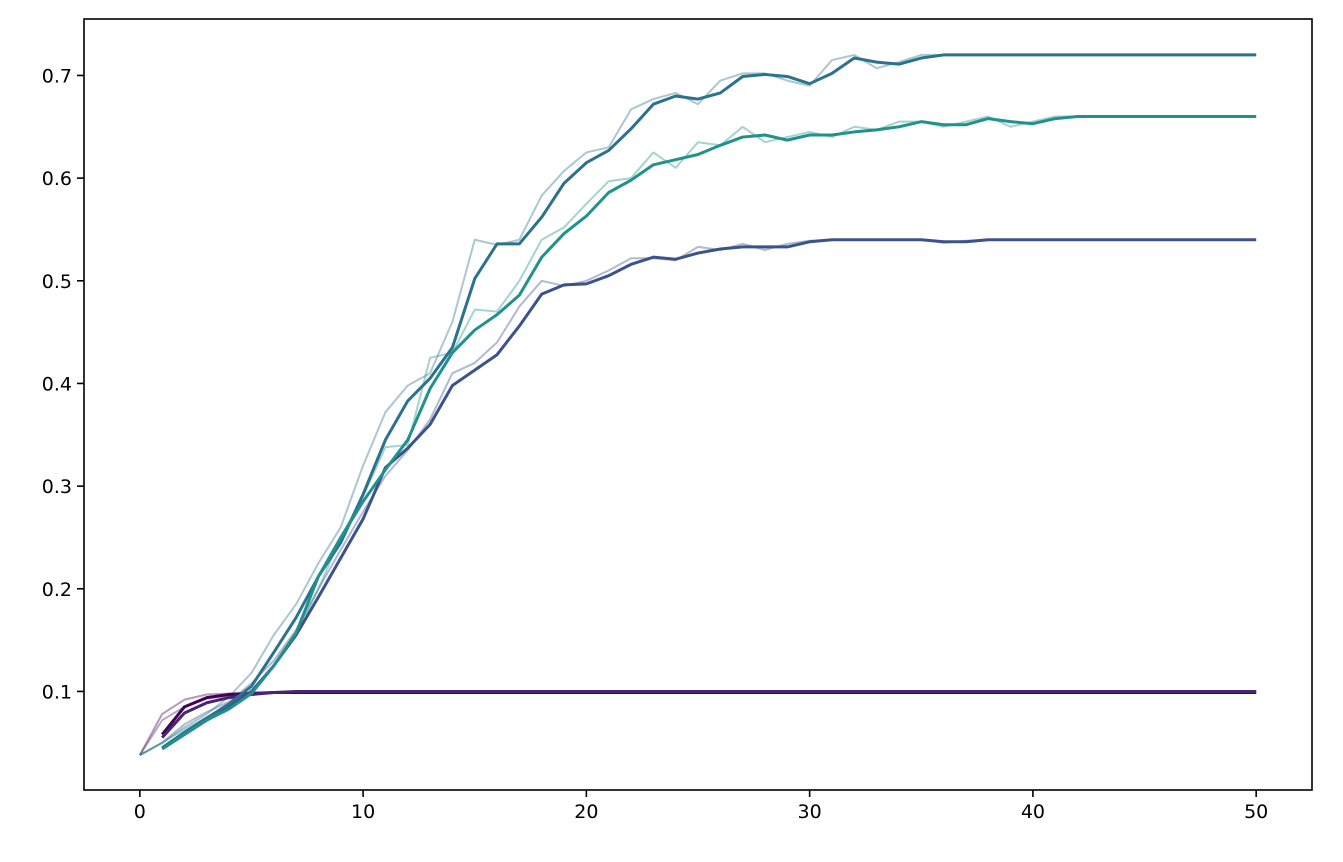 The height and width of the screenshot is (862, 1343). I want to click on y-tick-label: 0.5, so click(57, 282).